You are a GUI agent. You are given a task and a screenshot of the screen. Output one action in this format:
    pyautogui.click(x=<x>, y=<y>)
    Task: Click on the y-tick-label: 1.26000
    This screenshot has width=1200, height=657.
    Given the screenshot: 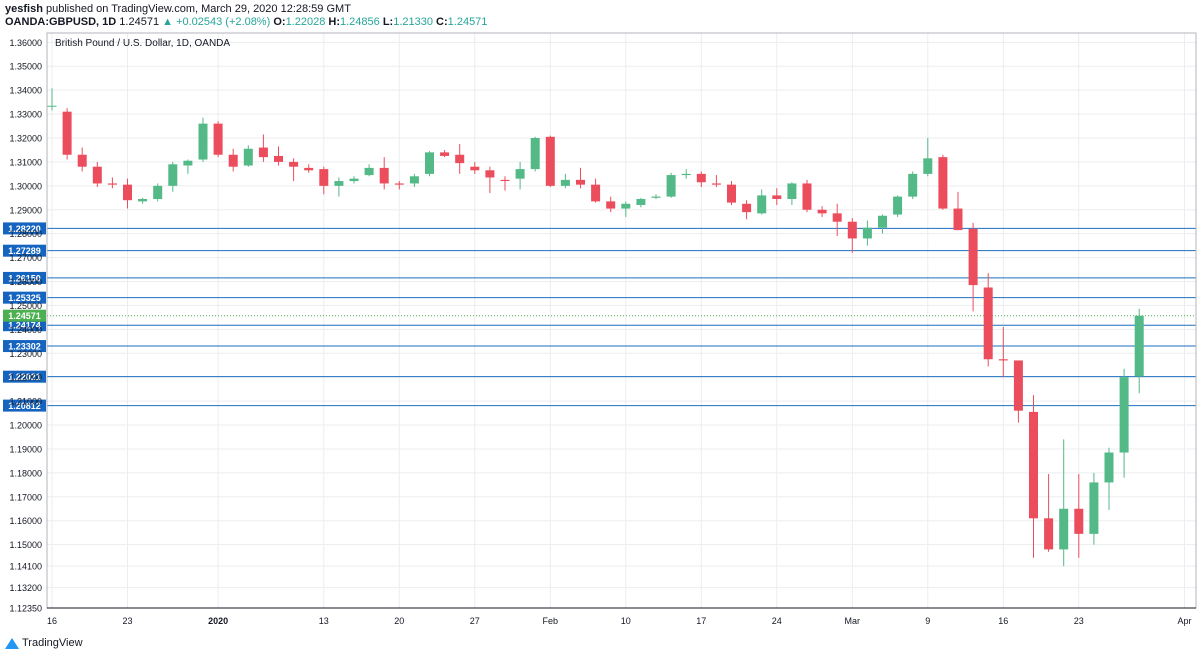 What is the action you would take?
    pyautogui.click(x=25, y=282)
    